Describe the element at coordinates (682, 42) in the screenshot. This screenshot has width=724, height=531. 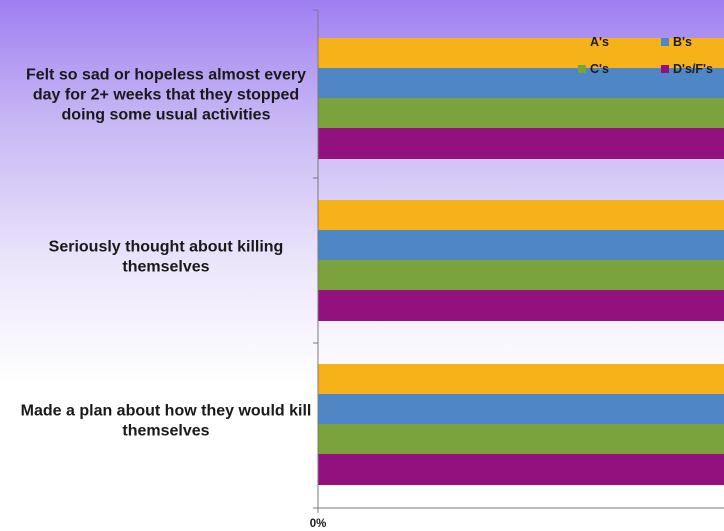
I see `legend-label: B's` at that location.